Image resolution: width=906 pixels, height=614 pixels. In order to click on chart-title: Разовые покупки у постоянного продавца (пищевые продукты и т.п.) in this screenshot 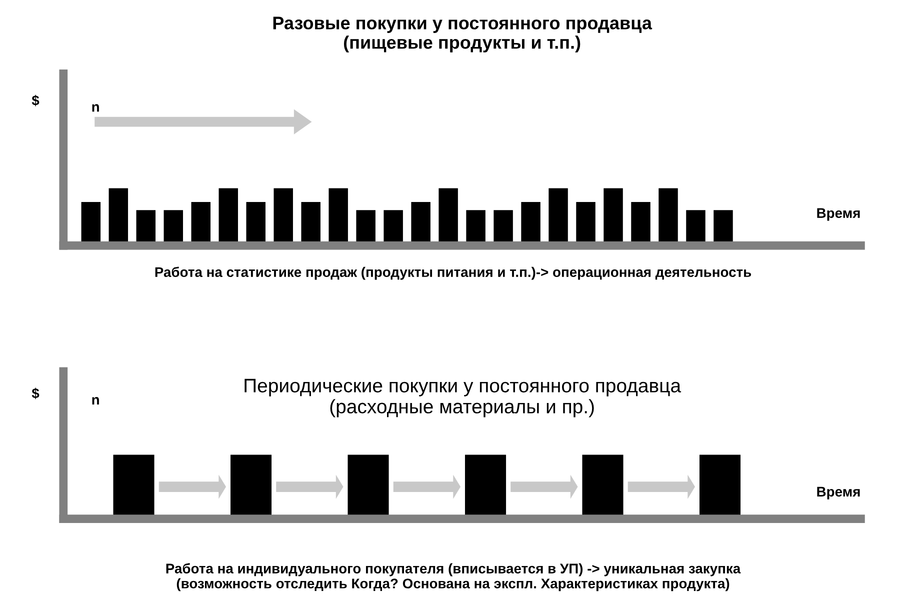, I will do `click(462, 34)`.